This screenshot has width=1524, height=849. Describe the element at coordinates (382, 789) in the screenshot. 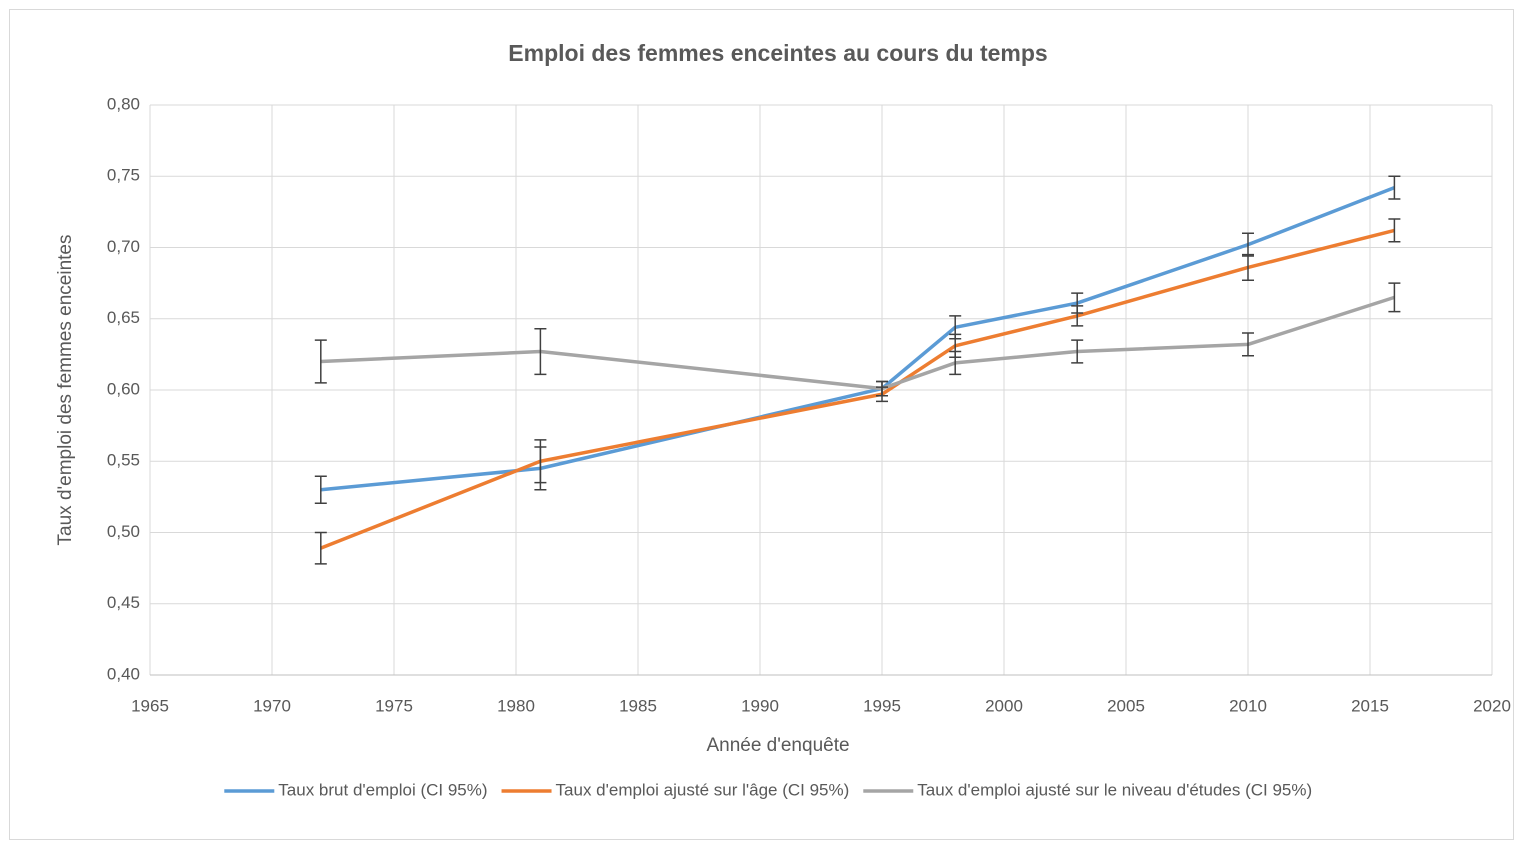

I see `legend-label: Taux brut d'emploi (CI 95%)` at that location.